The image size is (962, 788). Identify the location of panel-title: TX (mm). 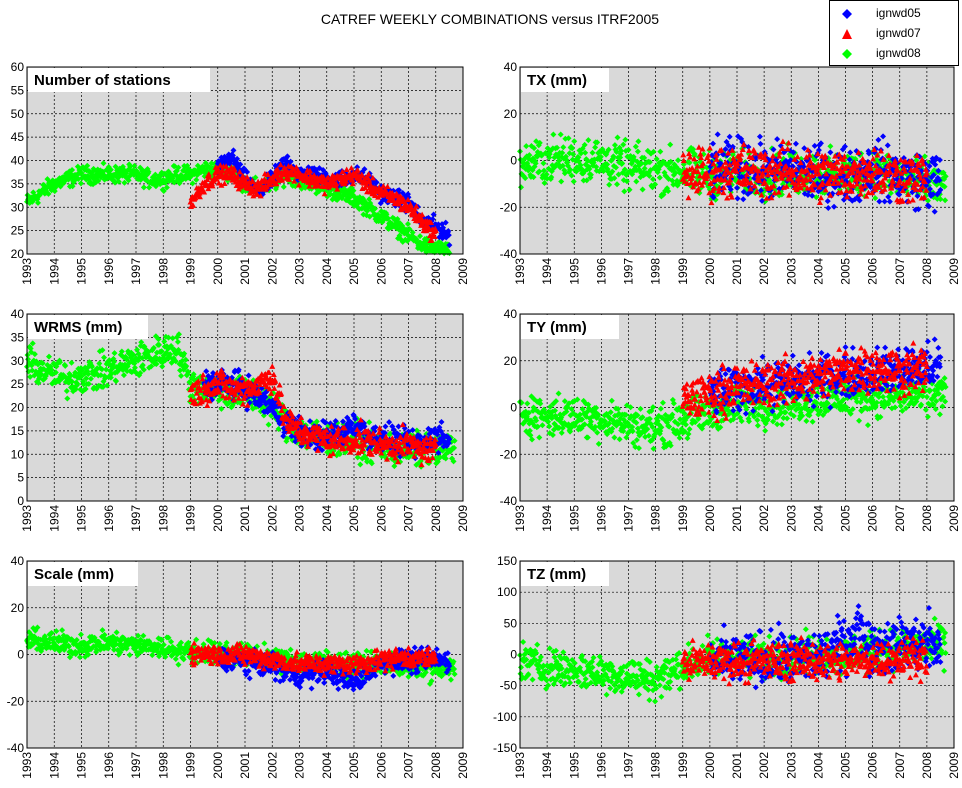
(557, 80).